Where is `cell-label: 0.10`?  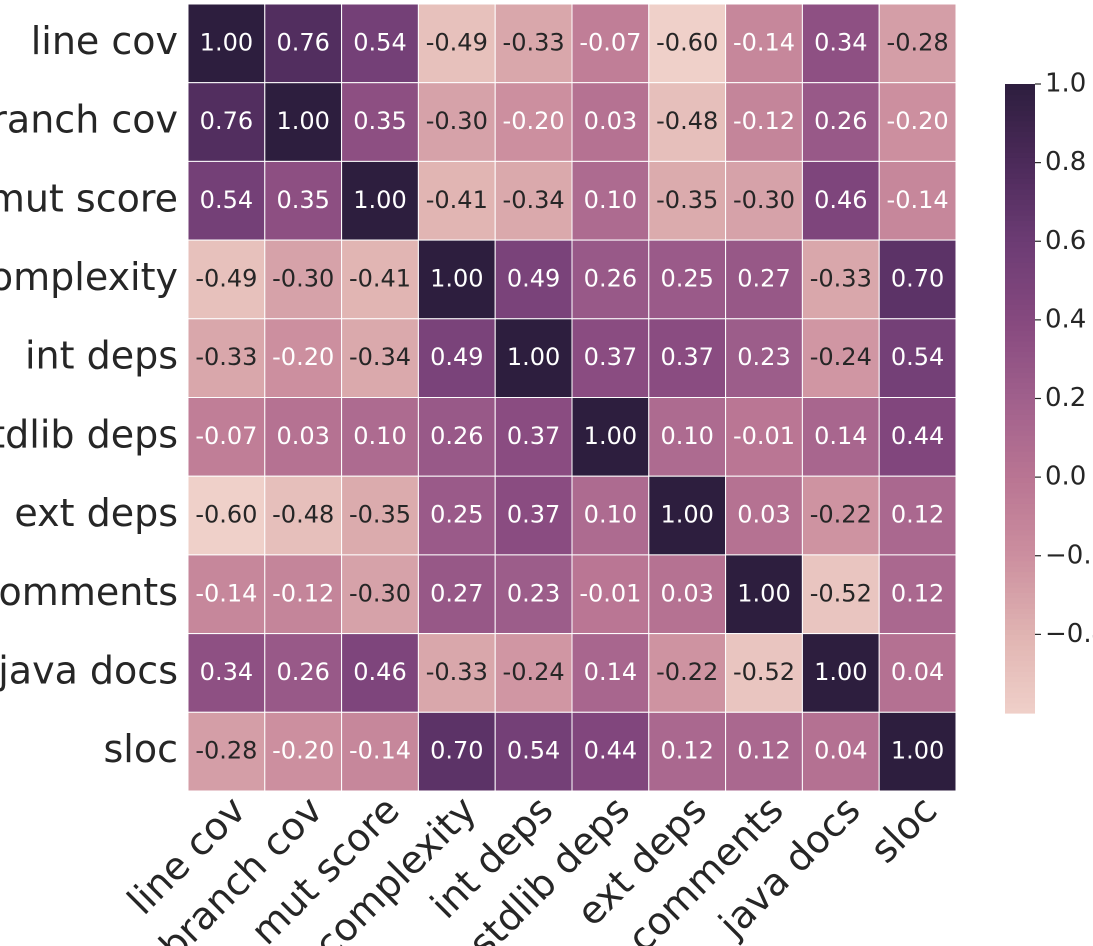 cell-label: 0.10 is located at coordinates (610, 200).